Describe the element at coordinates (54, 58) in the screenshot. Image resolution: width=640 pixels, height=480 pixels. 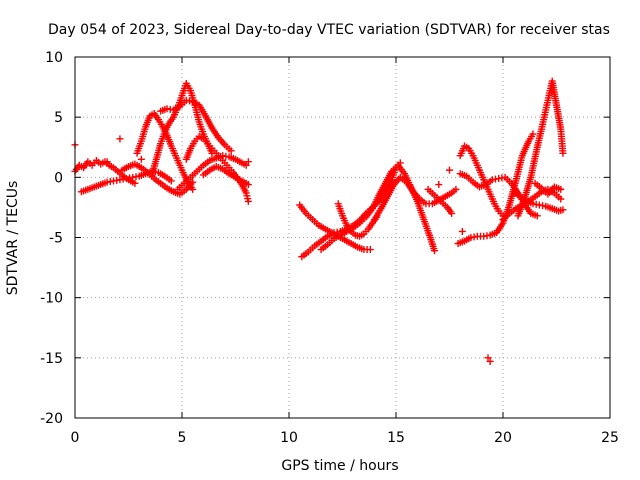
I see `y-tick-label: 10` at that location.